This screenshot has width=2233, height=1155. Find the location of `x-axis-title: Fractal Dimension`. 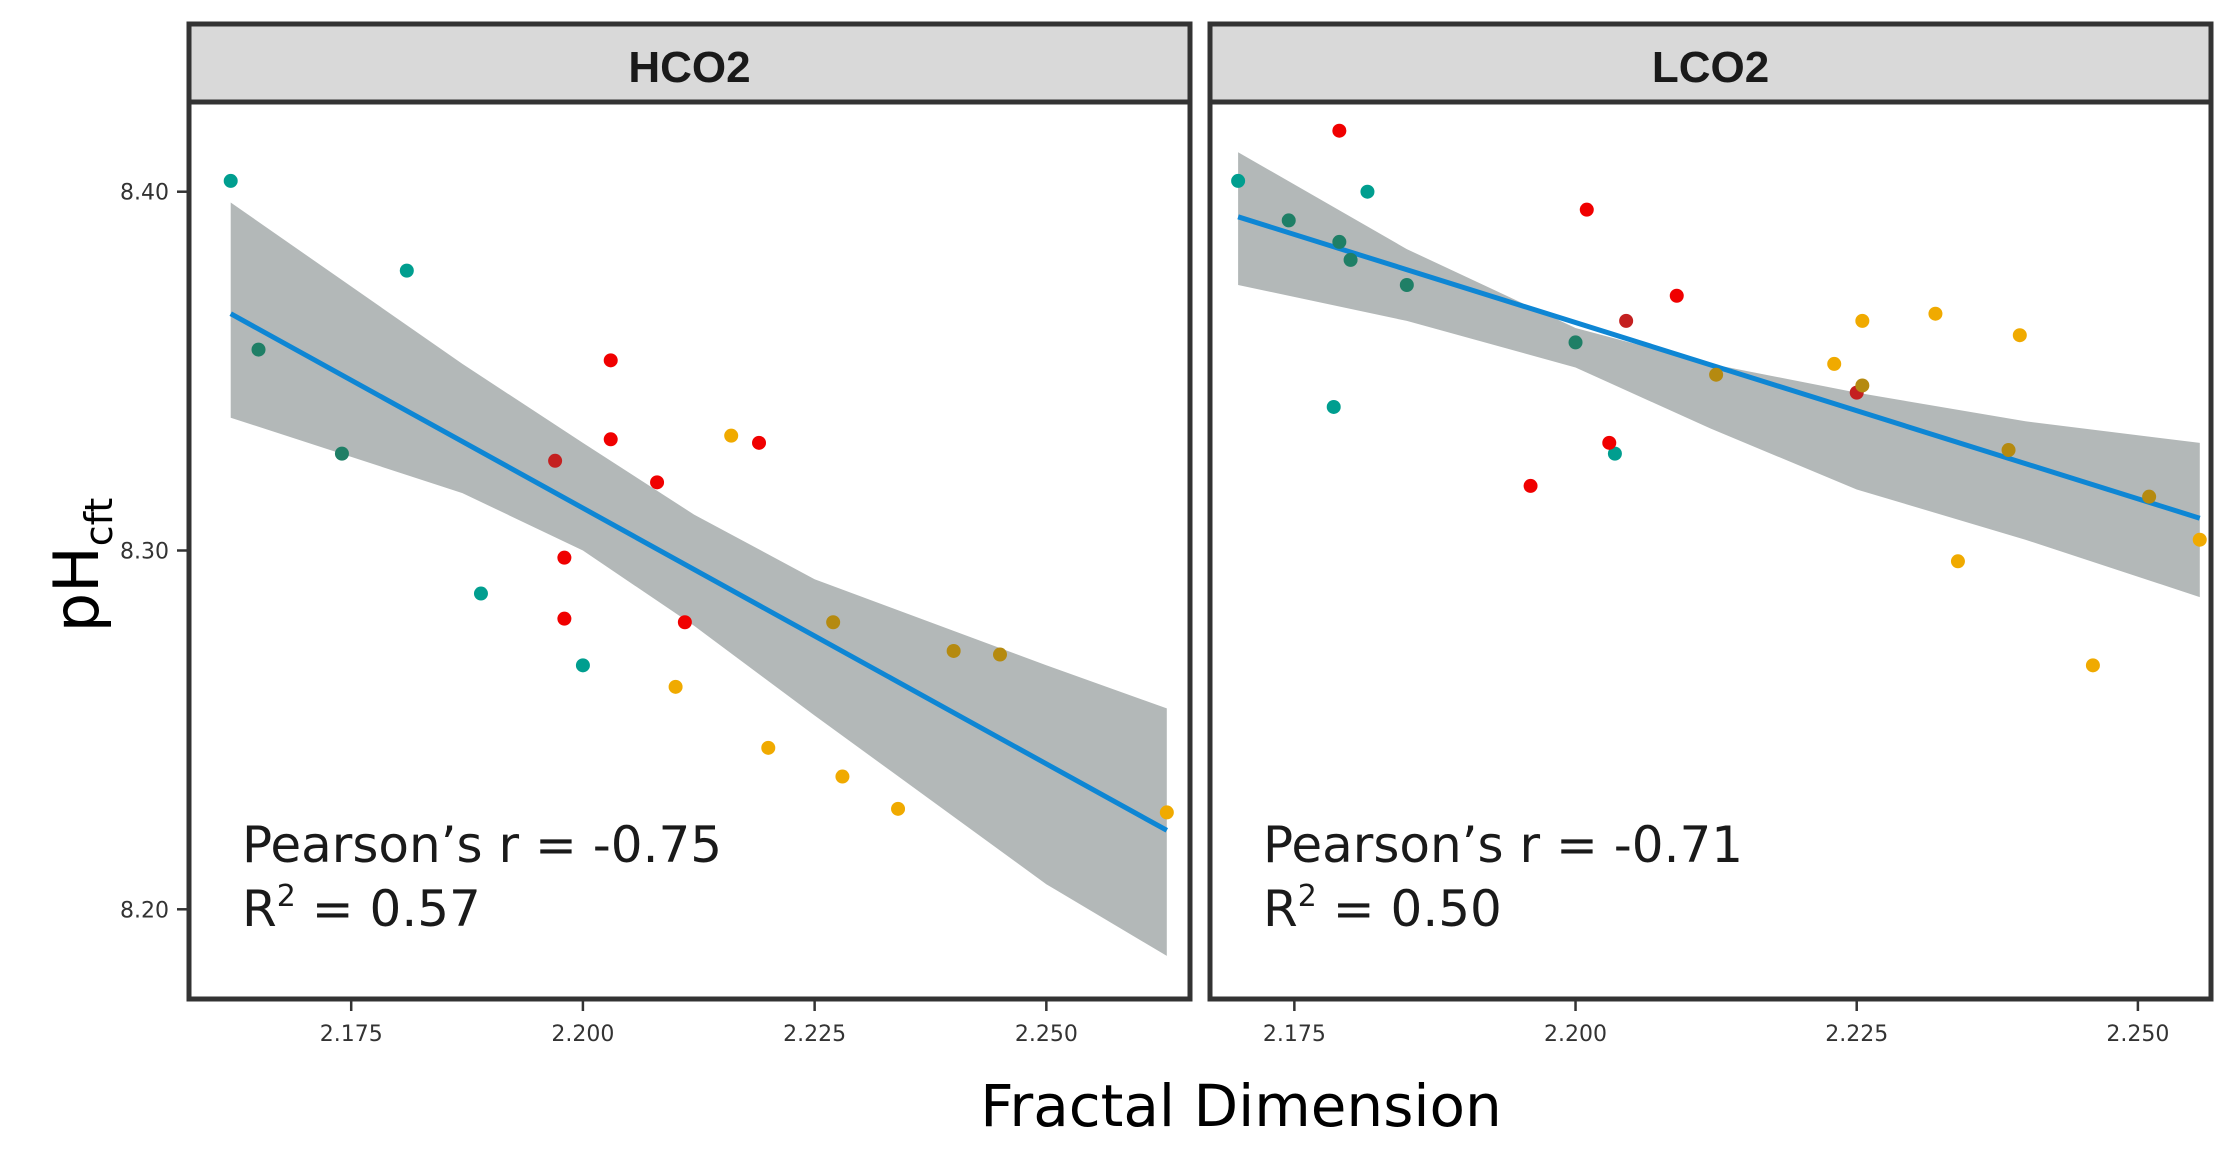

x-axis-title: Fractal Dimension is located at coordinates (1241, 1106).